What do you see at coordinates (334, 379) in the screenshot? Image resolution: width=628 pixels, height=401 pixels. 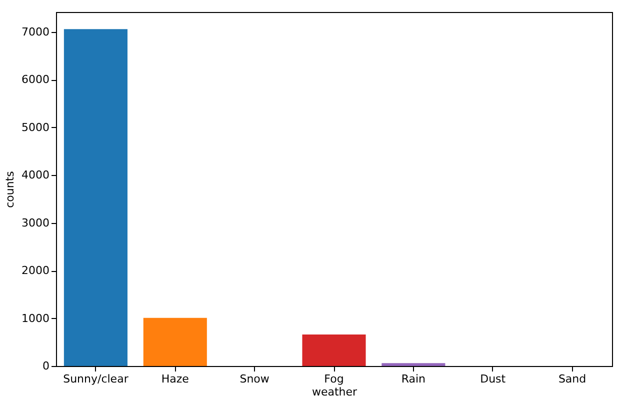 I see `x-tick-label: Fog` at bounding box center [334, 379].